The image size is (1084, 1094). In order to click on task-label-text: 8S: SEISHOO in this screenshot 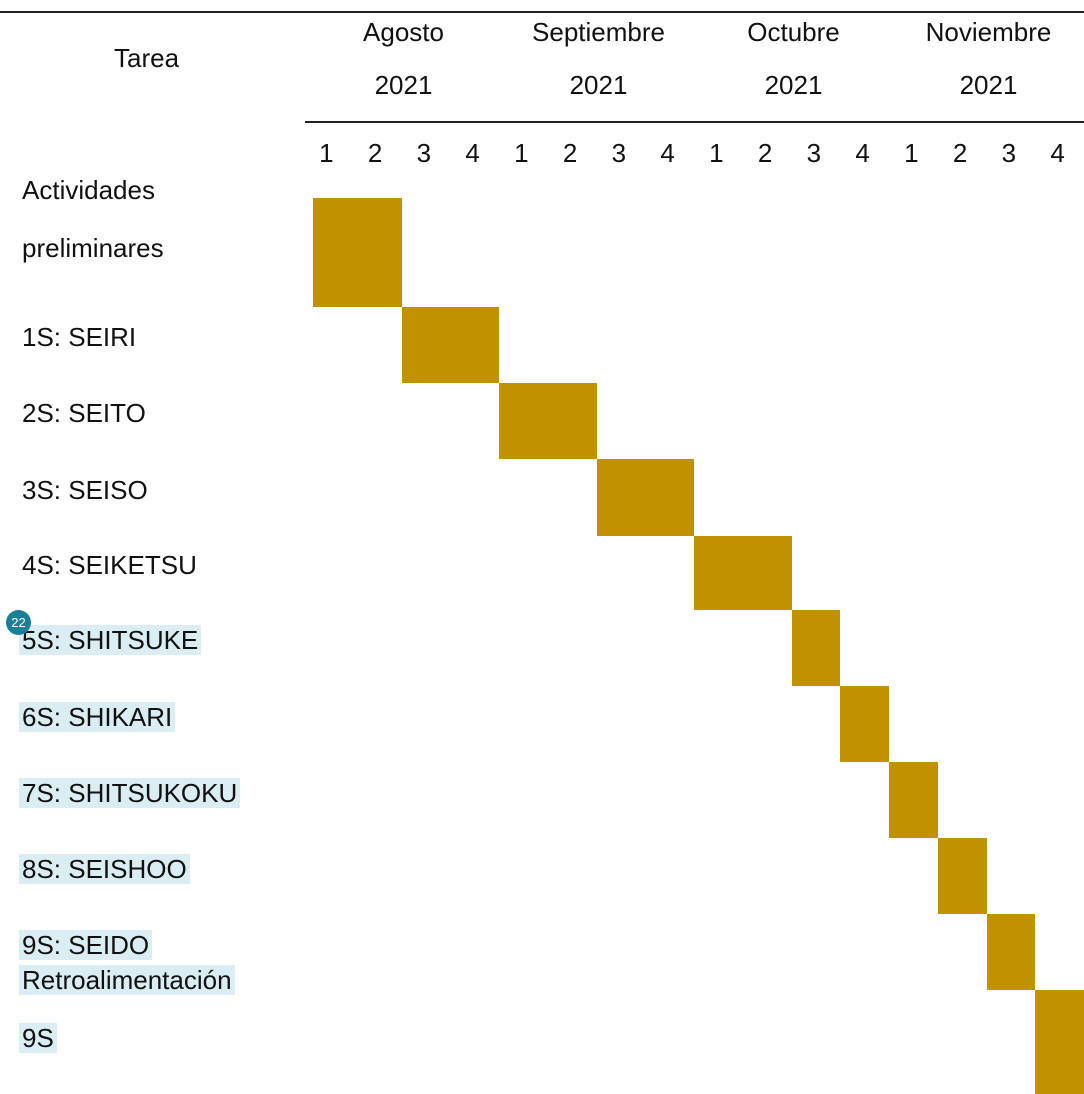, I will do `click(104, 869)`.